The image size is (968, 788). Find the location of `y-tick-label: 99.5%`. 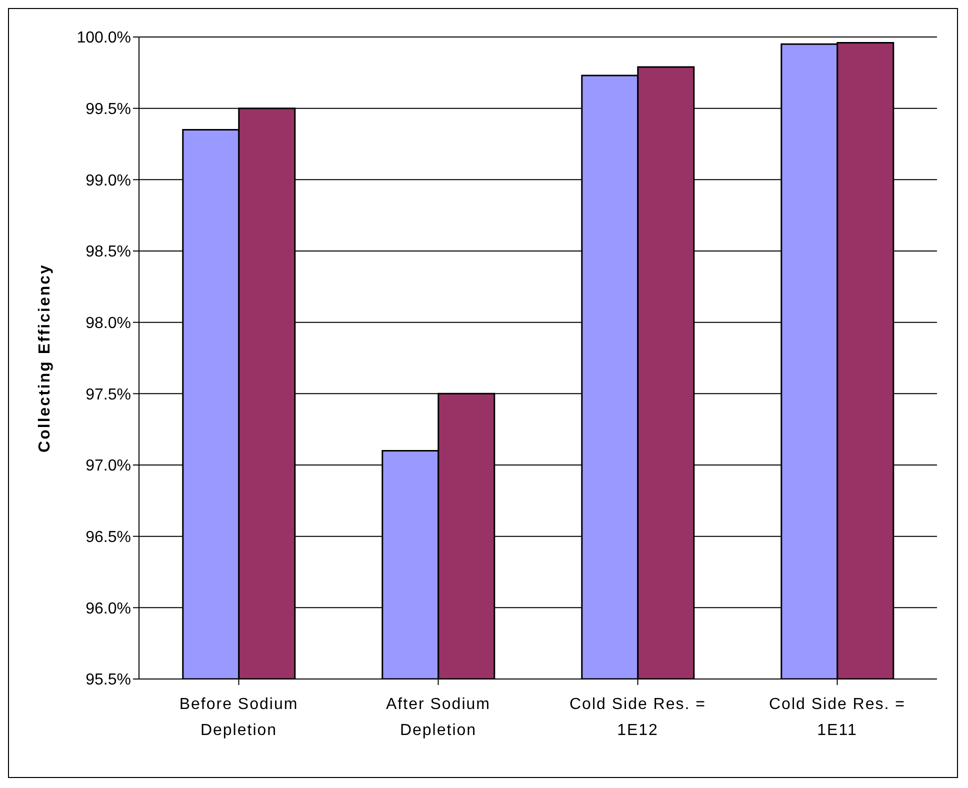

y-tick-label: 99.5% is located at coordinates (108, 109).